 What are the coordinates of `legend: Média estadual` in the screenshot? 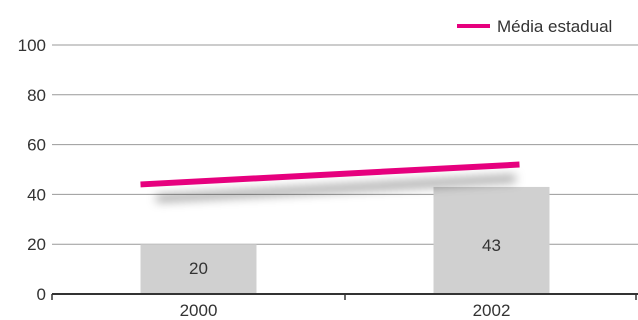 It's located at (534, 26).